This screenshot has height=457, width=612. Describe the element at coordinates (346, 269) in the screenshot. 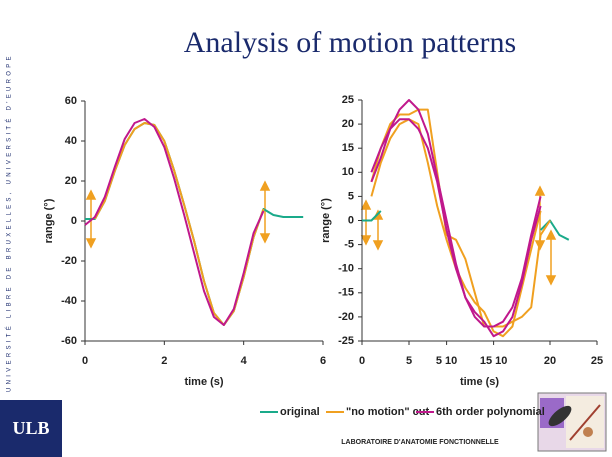

I see `y-tick-label: -10` at that location.